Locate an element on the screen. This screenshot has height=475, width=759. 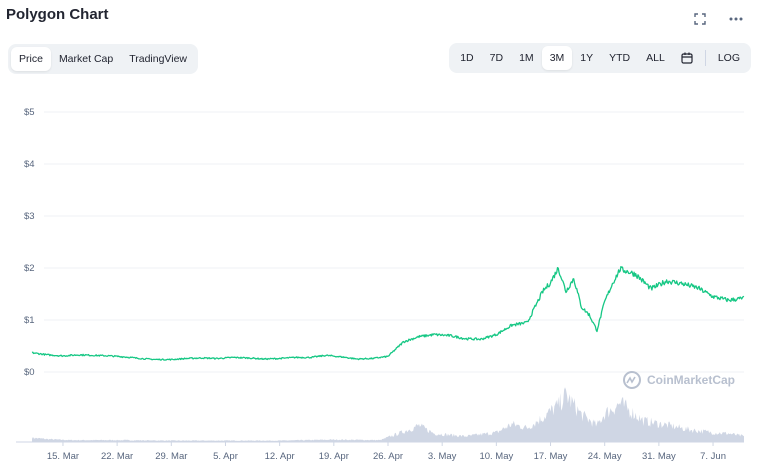
x-tick-label: 12. Apr is located at coordinates (280, 456).